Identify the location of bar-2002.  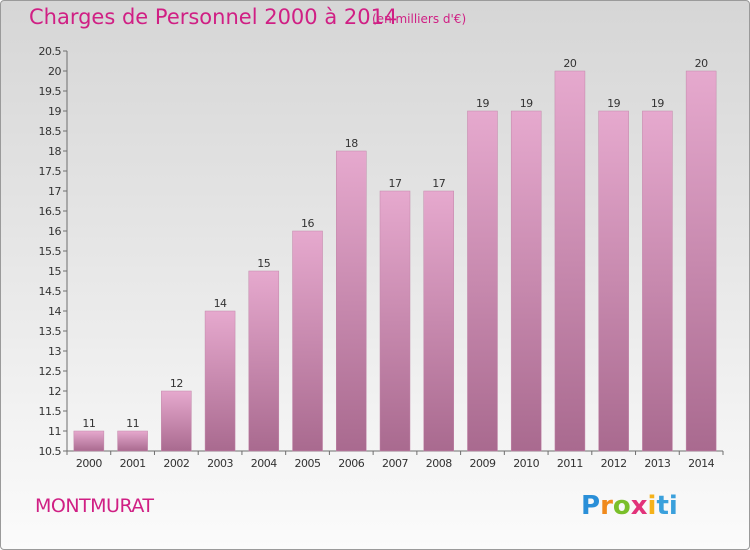
(176, 421).